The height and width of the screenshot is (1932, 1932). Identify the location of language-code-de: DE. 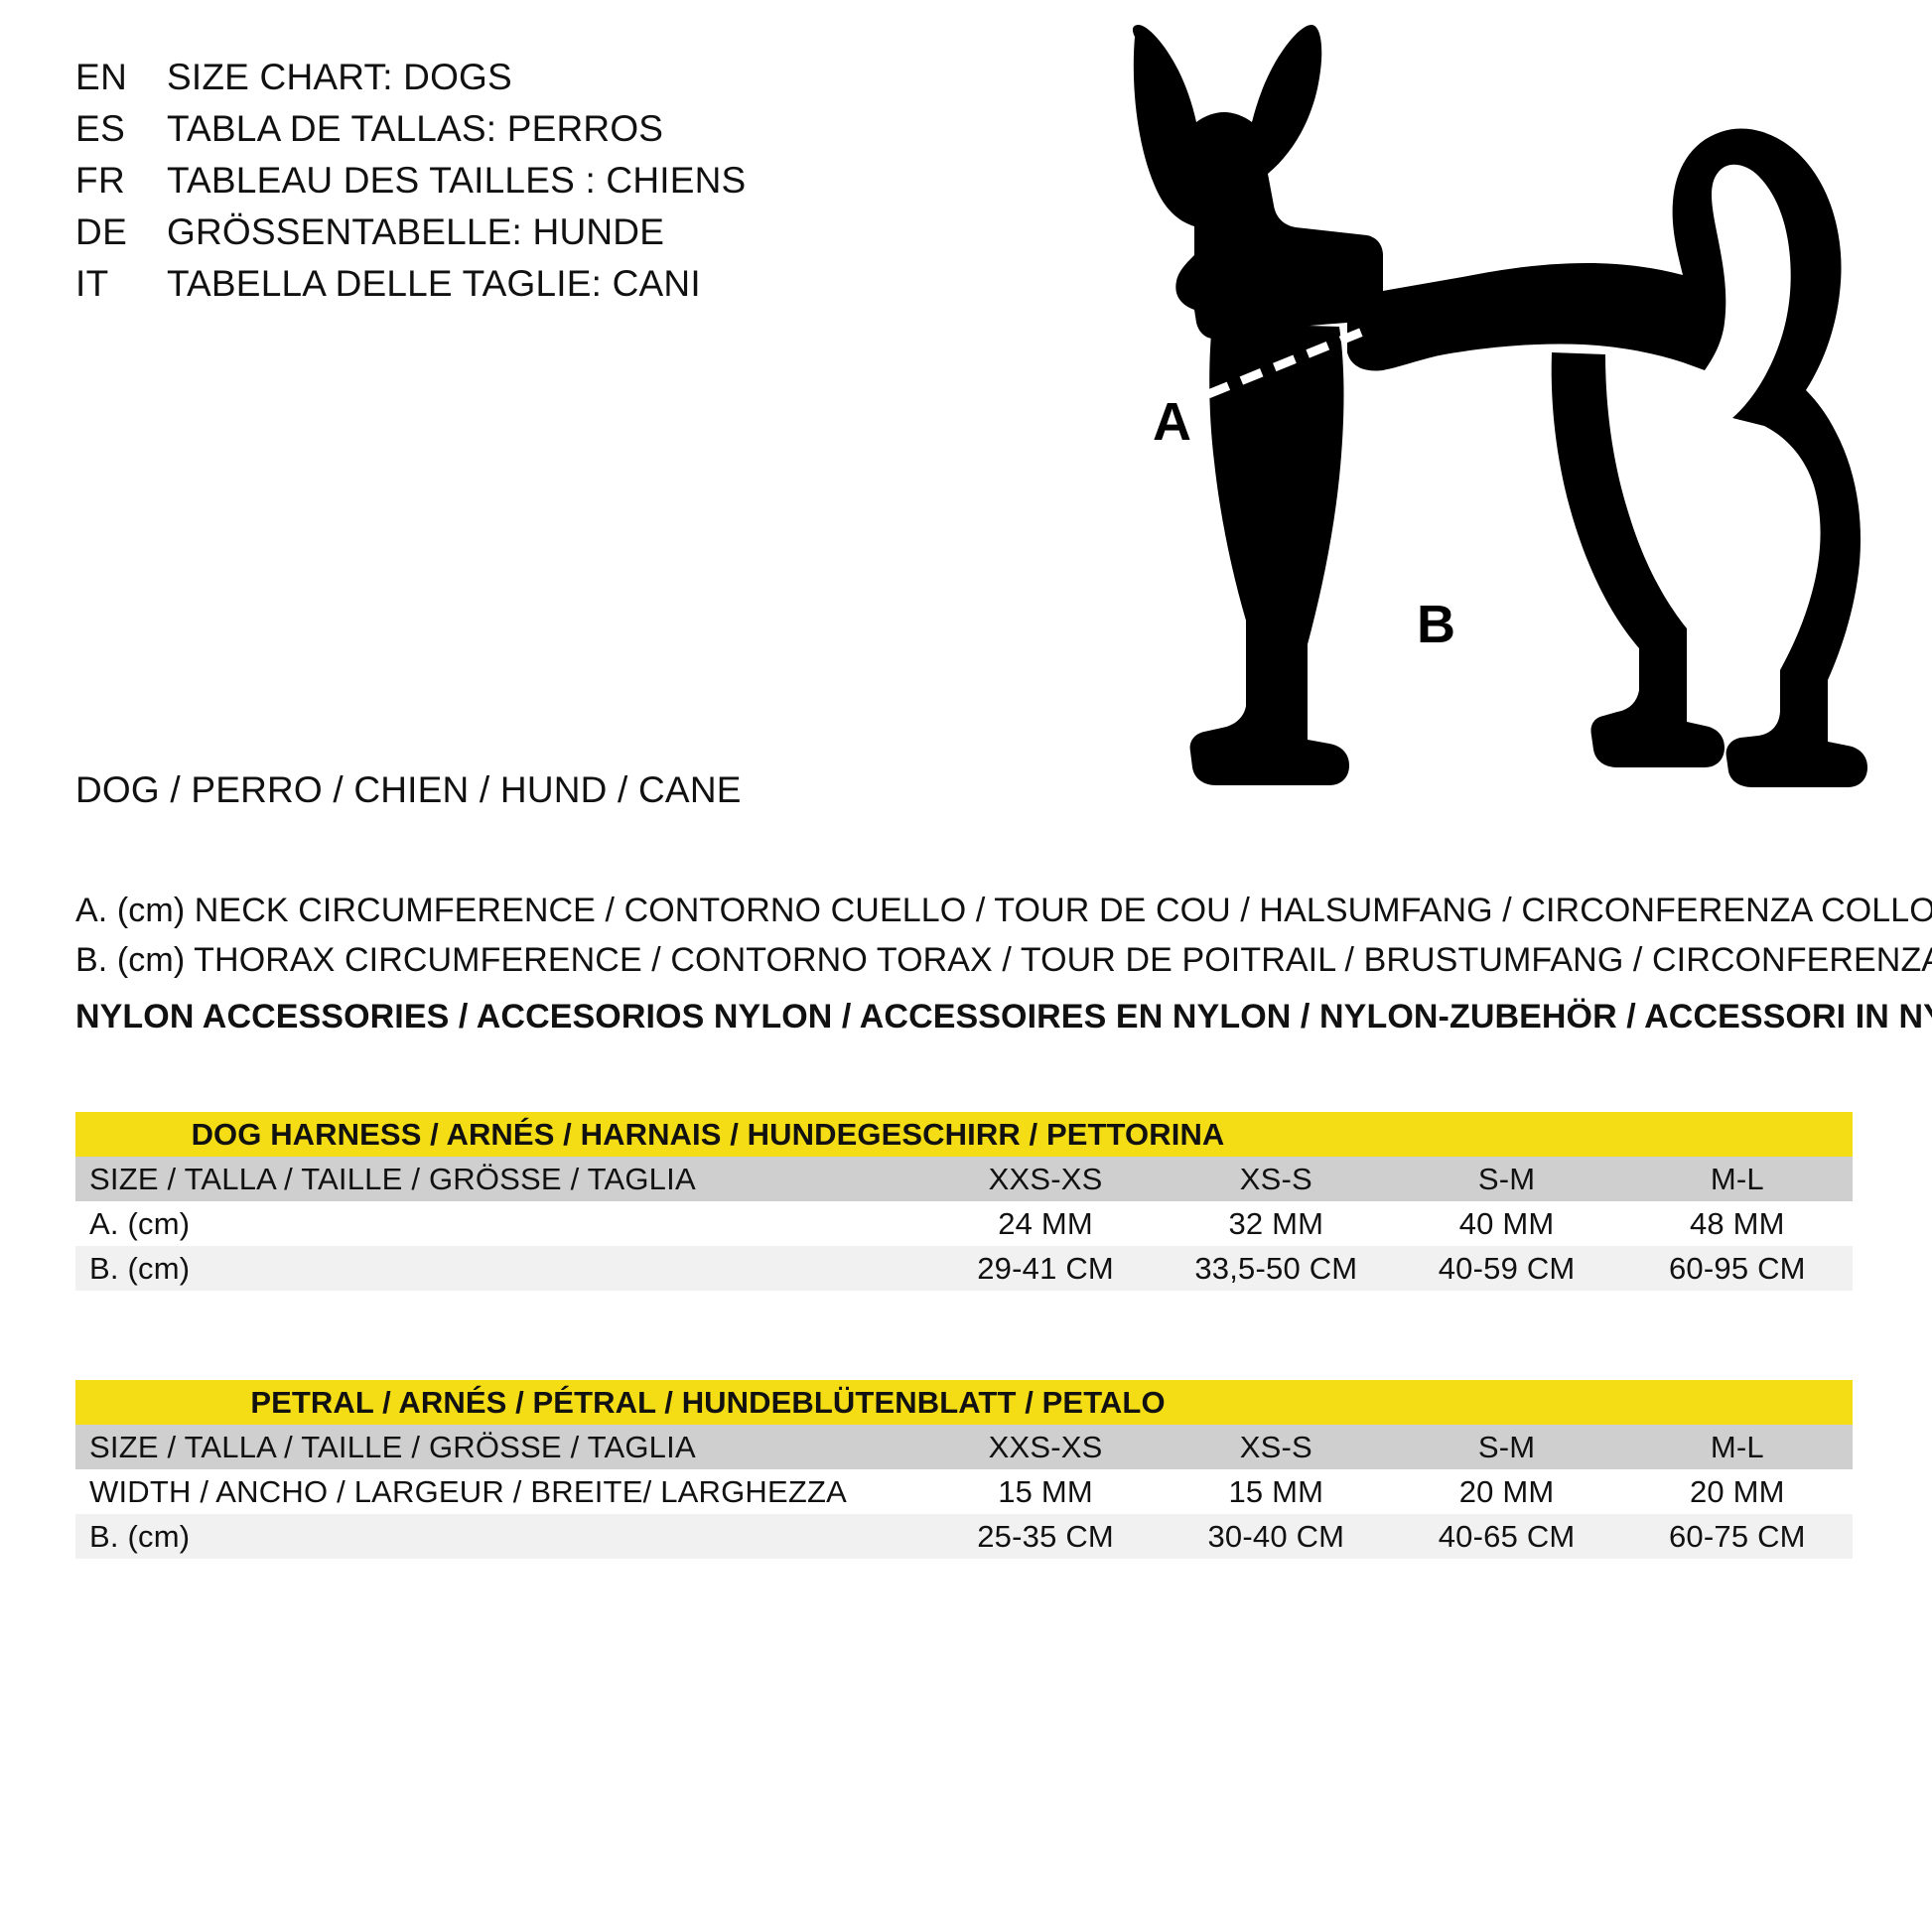
(101, 232).